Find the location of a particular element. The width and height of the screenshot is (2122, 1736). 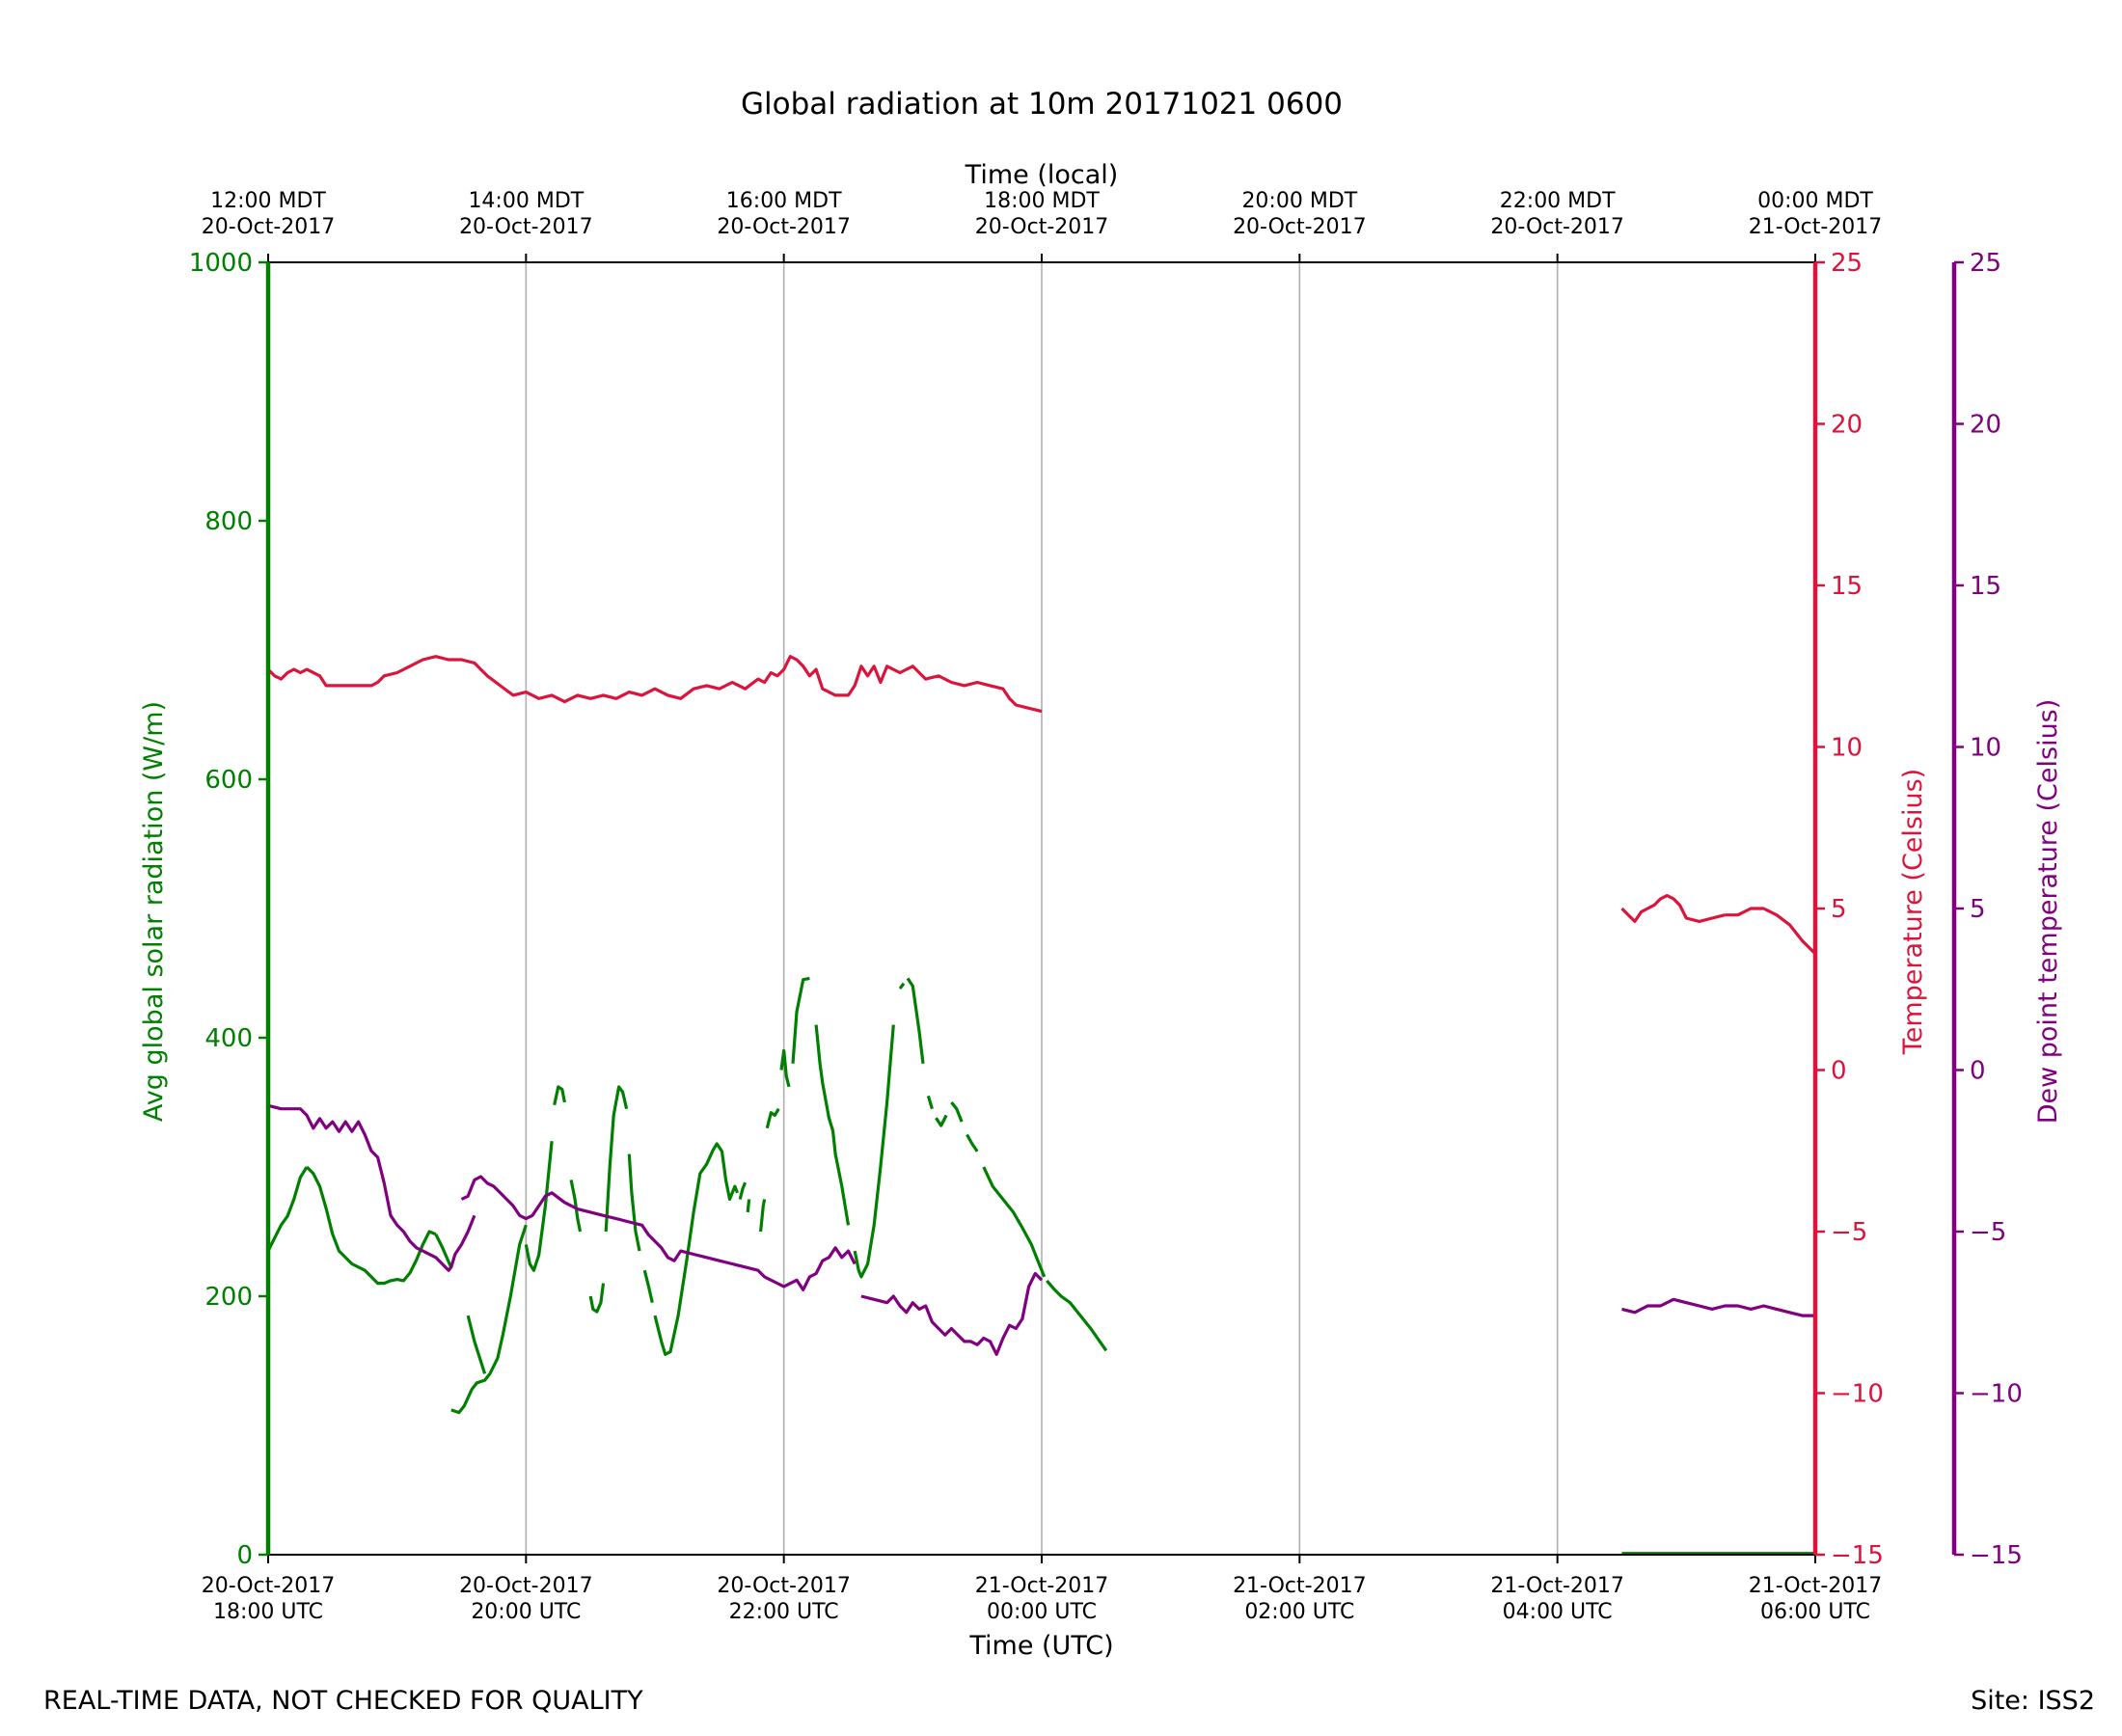

y-tick-label-dewpoint: 20 is located at coordinates (1986, 425).